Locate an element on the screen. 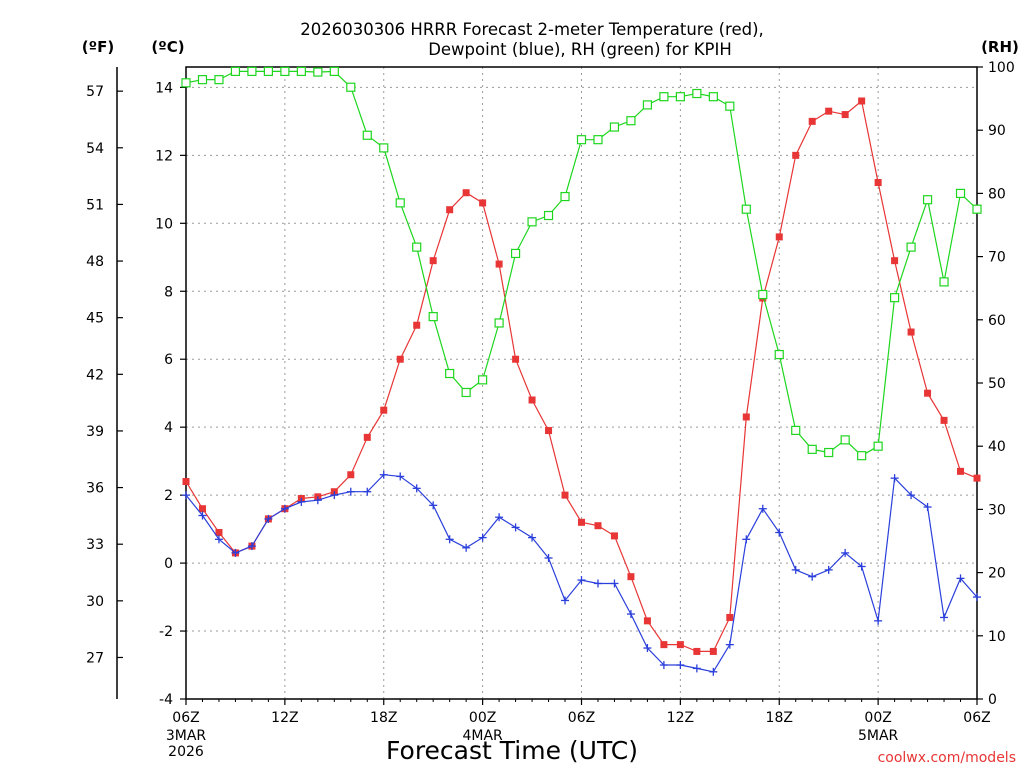 The height and width of the screenshot is (772, 1024). x-tick-label: 06Z is located at coordinates (581, 718).